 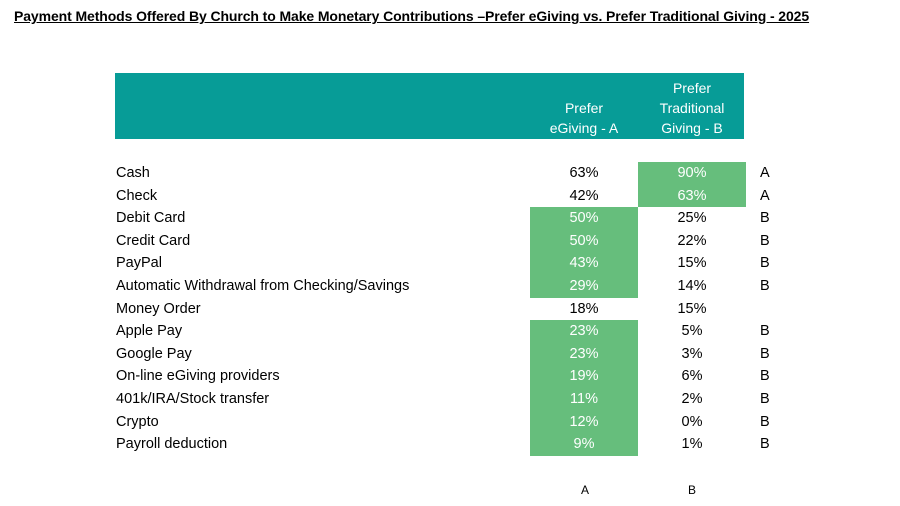 What do you see at coordinates (137, 421) in the screenshot?
I see `row-label: Crypto` at bounding box center [137, 421].